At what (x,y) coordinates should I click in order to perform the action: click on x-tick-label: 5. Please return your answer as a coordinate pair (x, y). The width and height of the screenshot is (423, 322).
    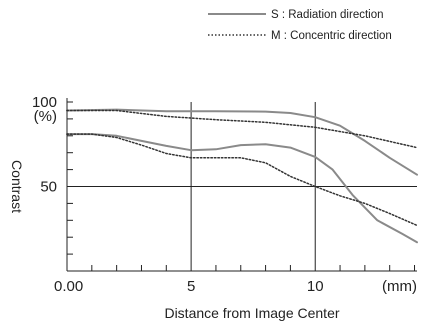
    Looking at the image, I should click on (191, 286).